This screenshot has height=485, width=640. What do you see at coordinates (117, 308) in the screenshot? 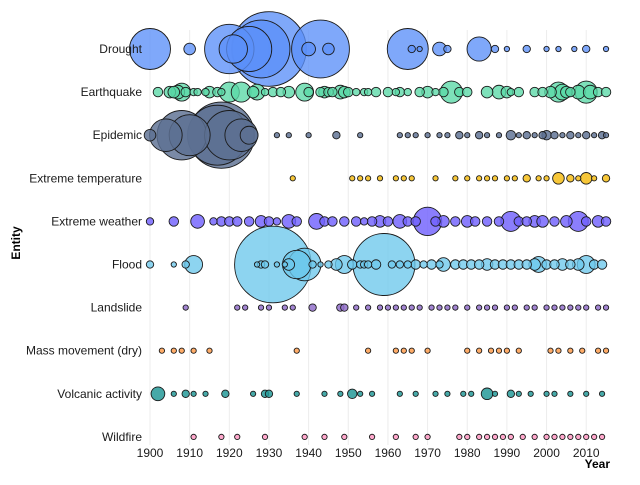
I see `category-label-landslide: Landslide` at bounding box center [117, 308].